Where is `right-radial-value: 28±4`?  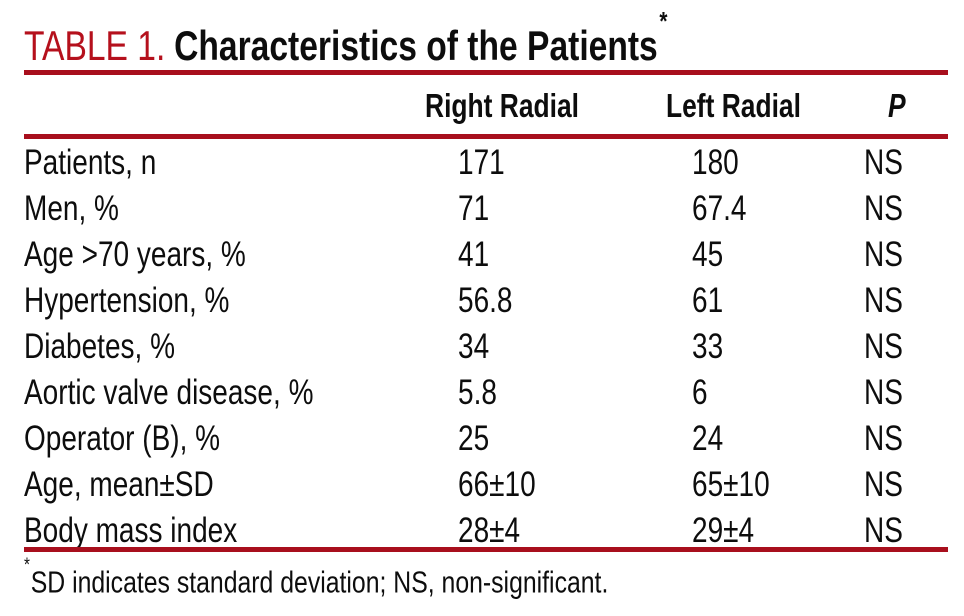 right-radial-value: 28±4 is located at coordinates (489, 530).